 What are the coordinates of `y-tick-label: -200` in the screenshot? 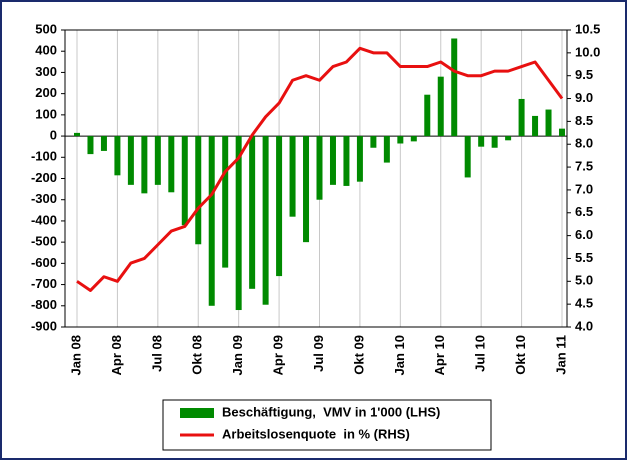 It's located at (44, 177).